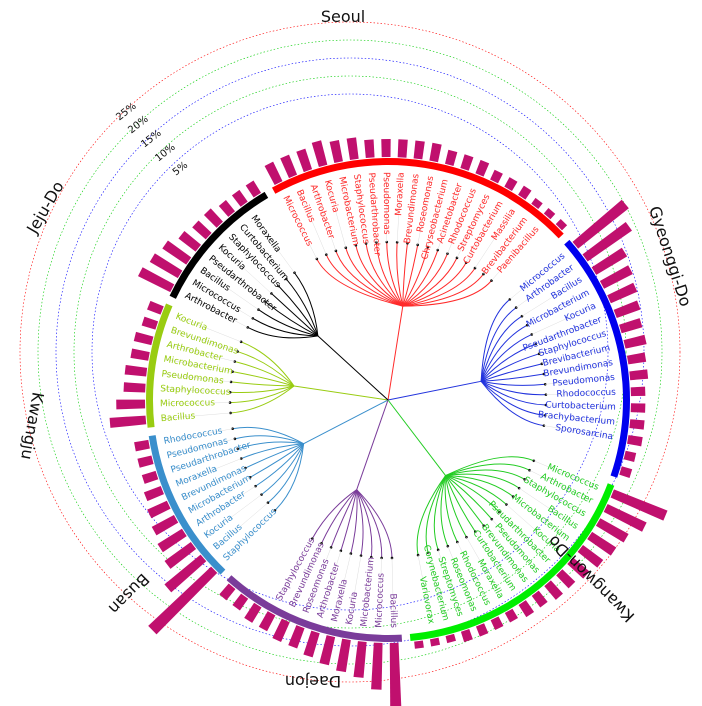  Describe the element at coordinates (386, 203) in the screenshot. I see `genus-label-0-7: Pseudomonas` at that location.